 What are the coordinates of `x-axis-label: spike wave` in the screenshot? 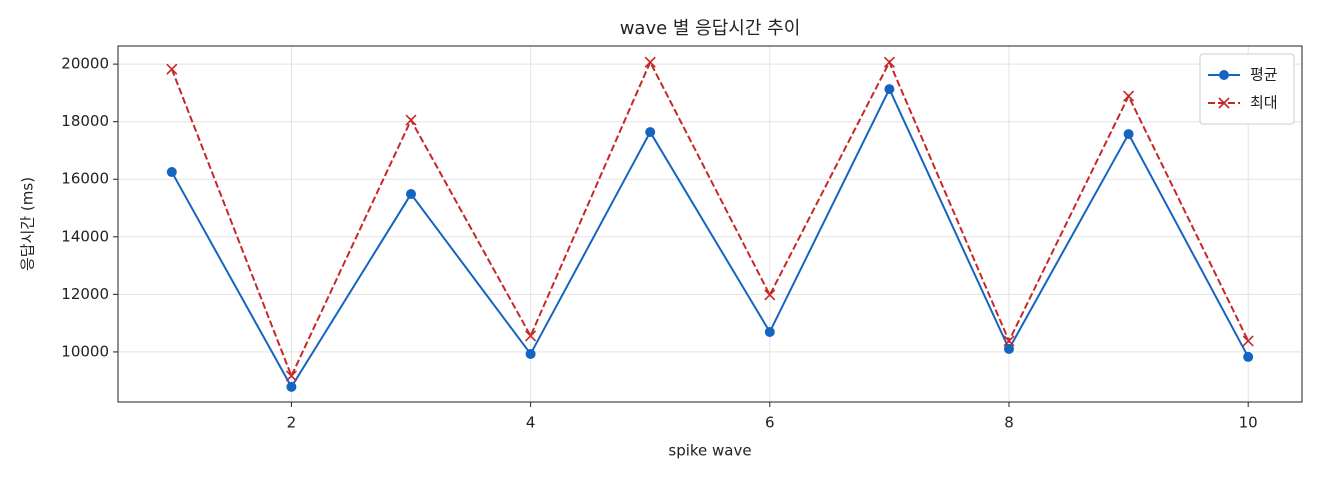 It's located at (709, 451).